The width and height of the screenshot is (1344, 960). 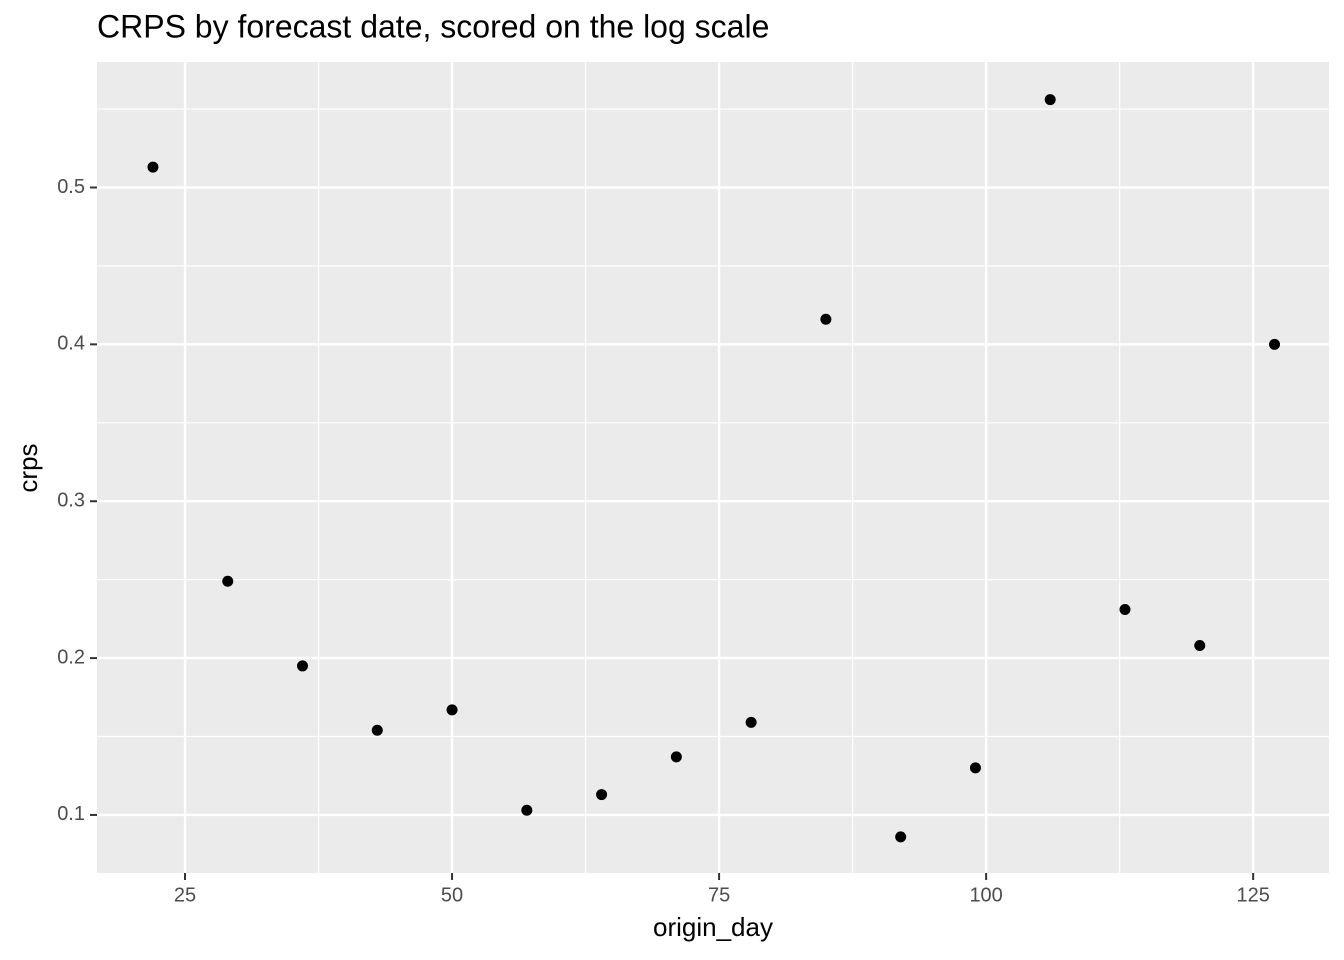 What do you see at coordinates (28, 467) in the screenshot?
I see `y-axis-label: crps` at bounding box center [28, 467].